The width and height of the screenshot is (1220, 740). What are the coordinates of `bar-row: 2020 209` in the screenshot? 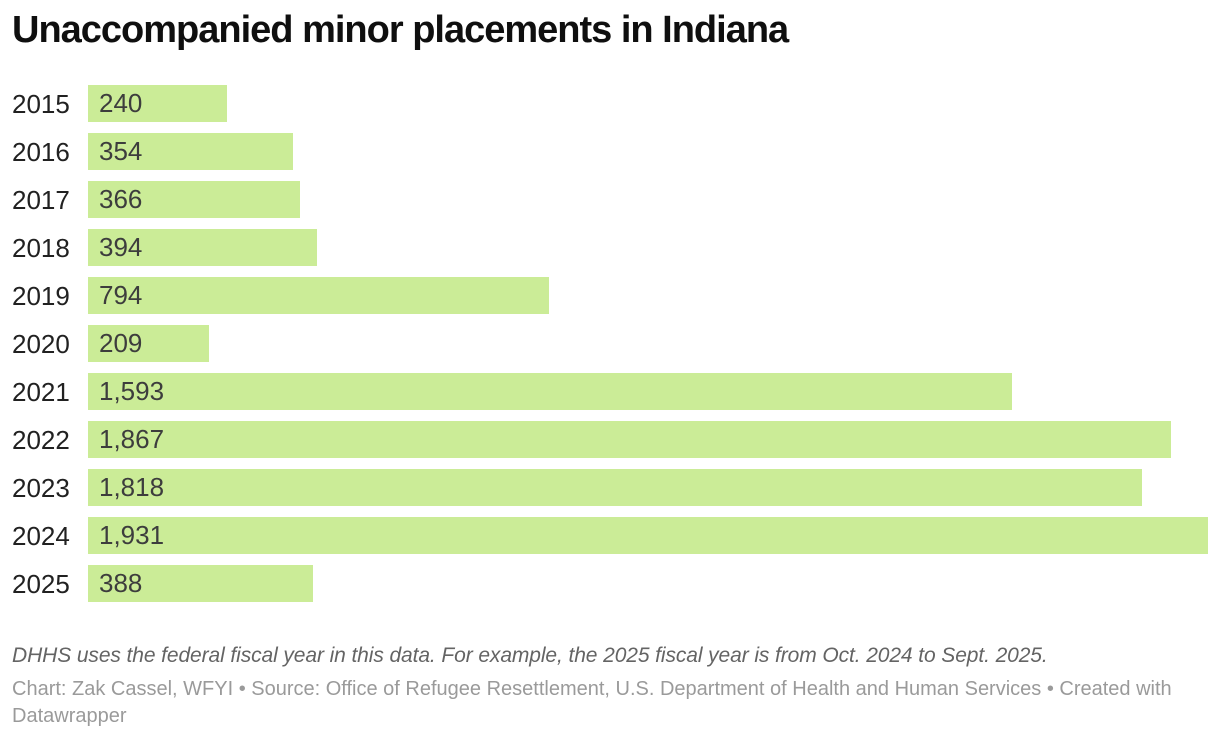 It's located at (610, 344).